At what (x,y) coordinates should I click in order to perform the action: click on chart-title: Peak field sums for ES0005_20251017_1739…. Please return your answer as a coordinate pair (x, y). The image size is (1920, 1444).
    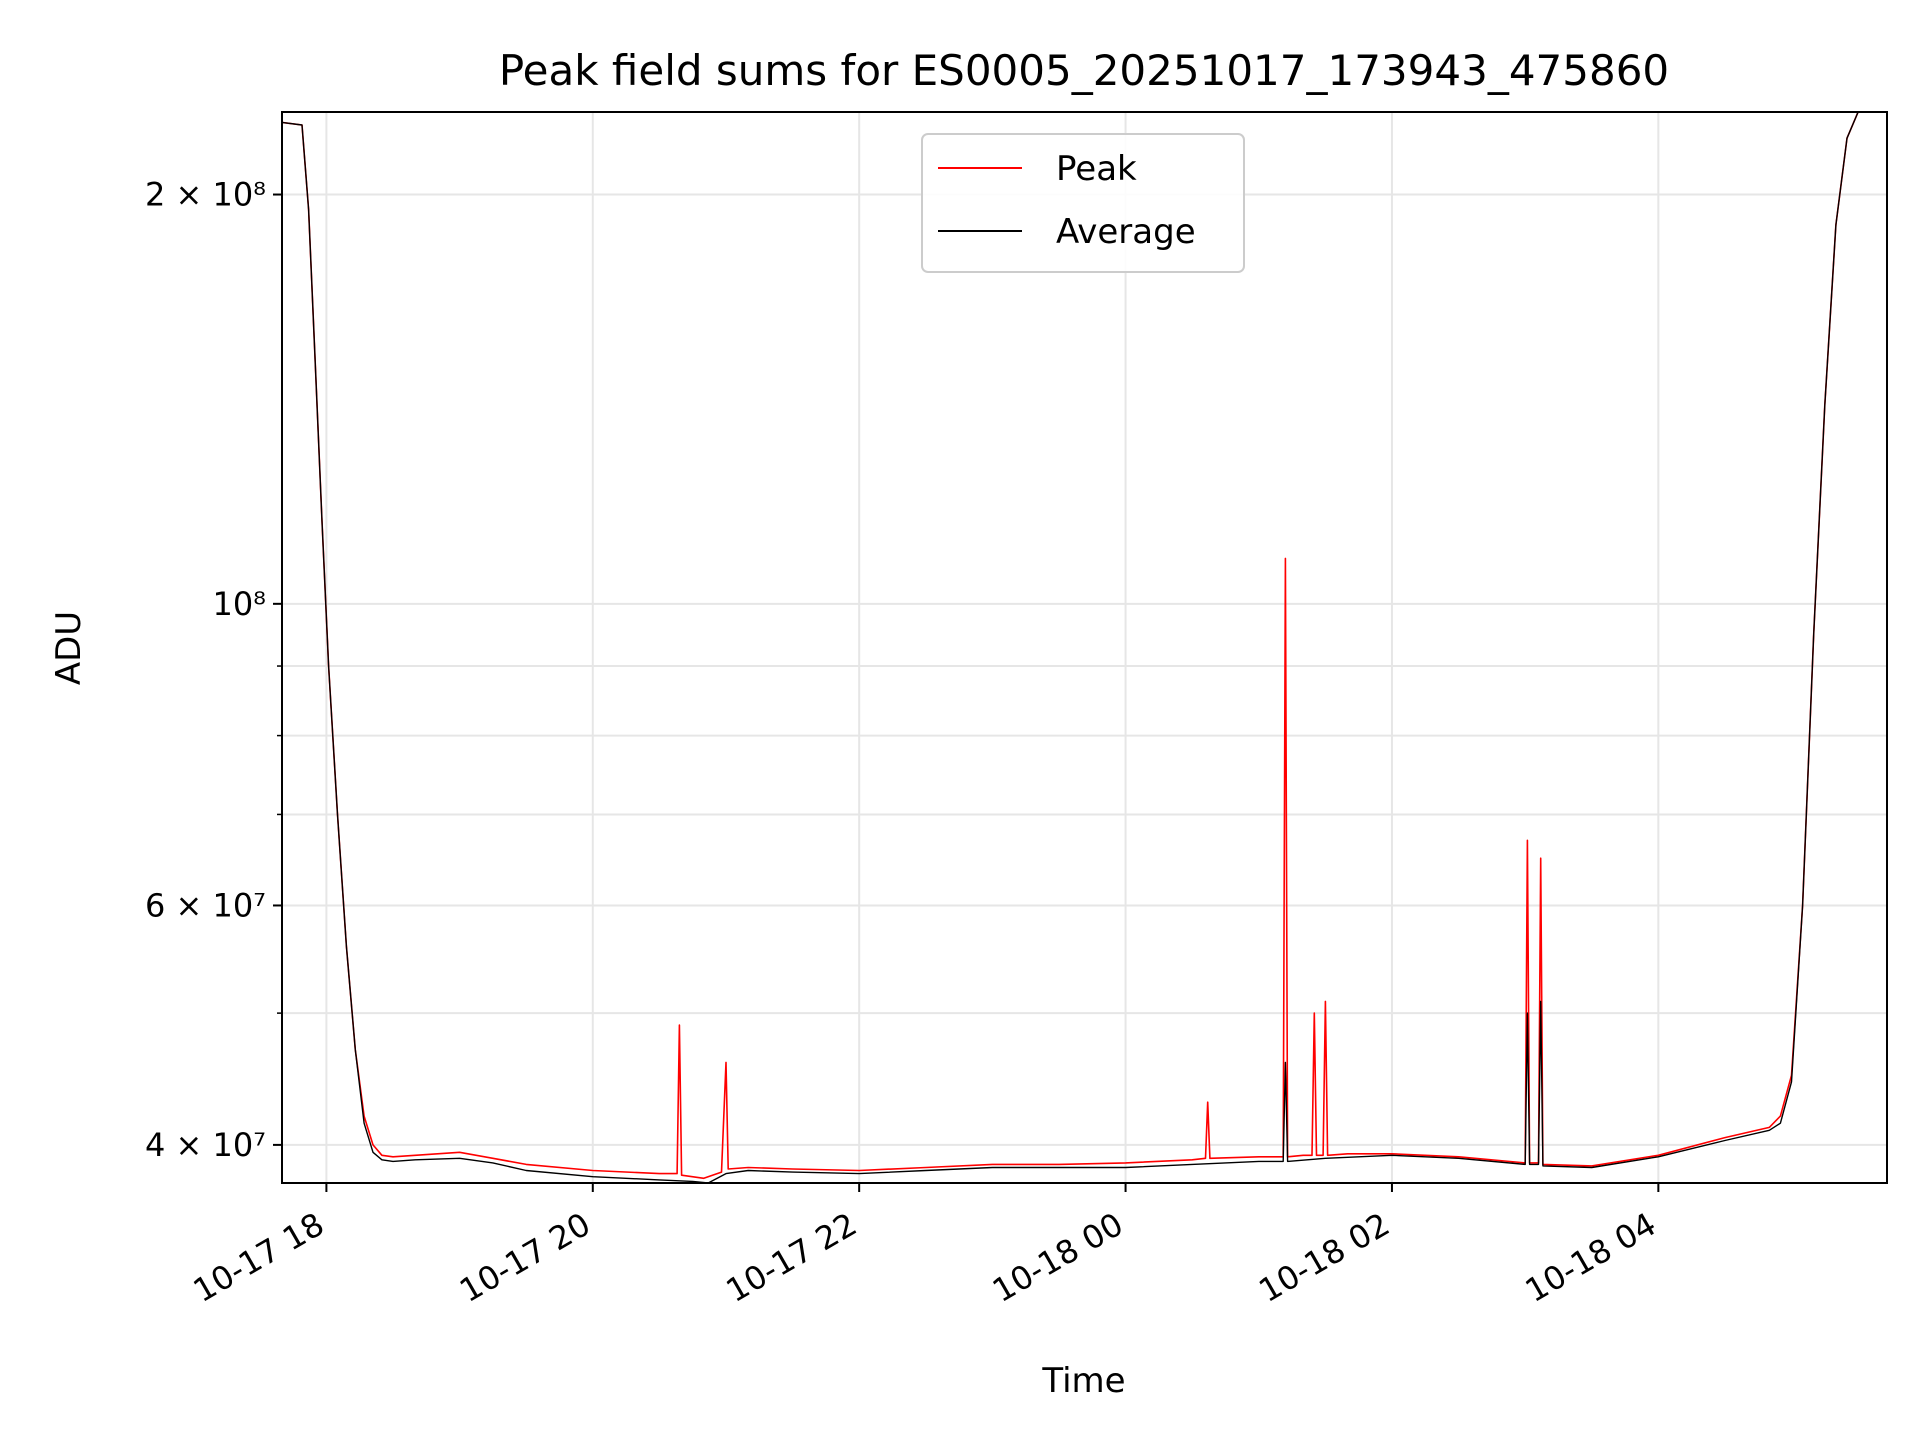
    Looking at the image, I should click on (1084, 70).